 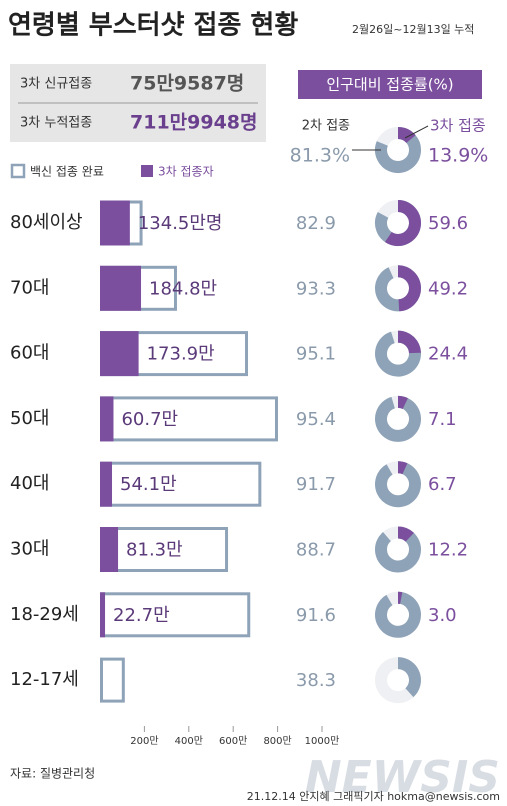 What do you see at coordinates (233, 741) in the screenshot?
I see `x-tick-label: 600만` at bounding box center [233, 741].